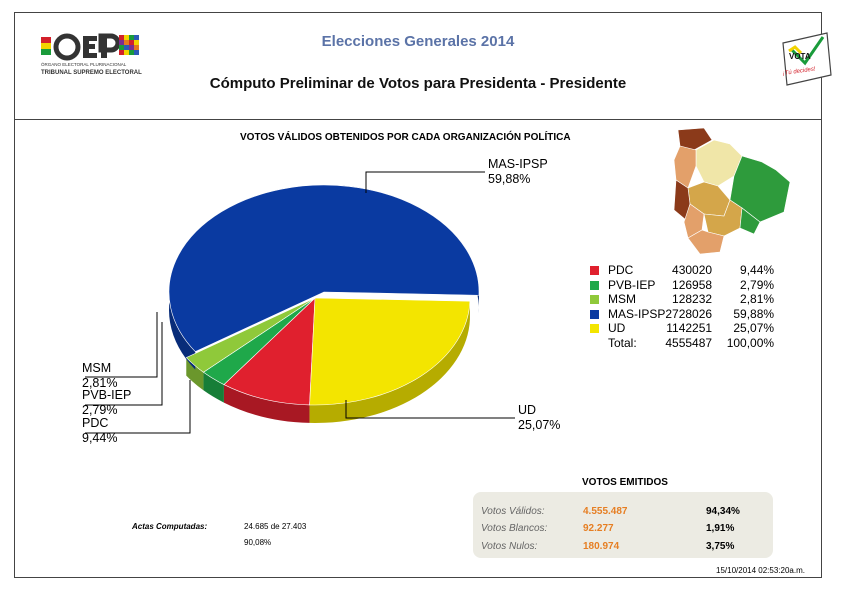  Describe the element at coordinates (213, 387) in the screenshot. I see `pie-slice-side-pvb-iep` at that location.